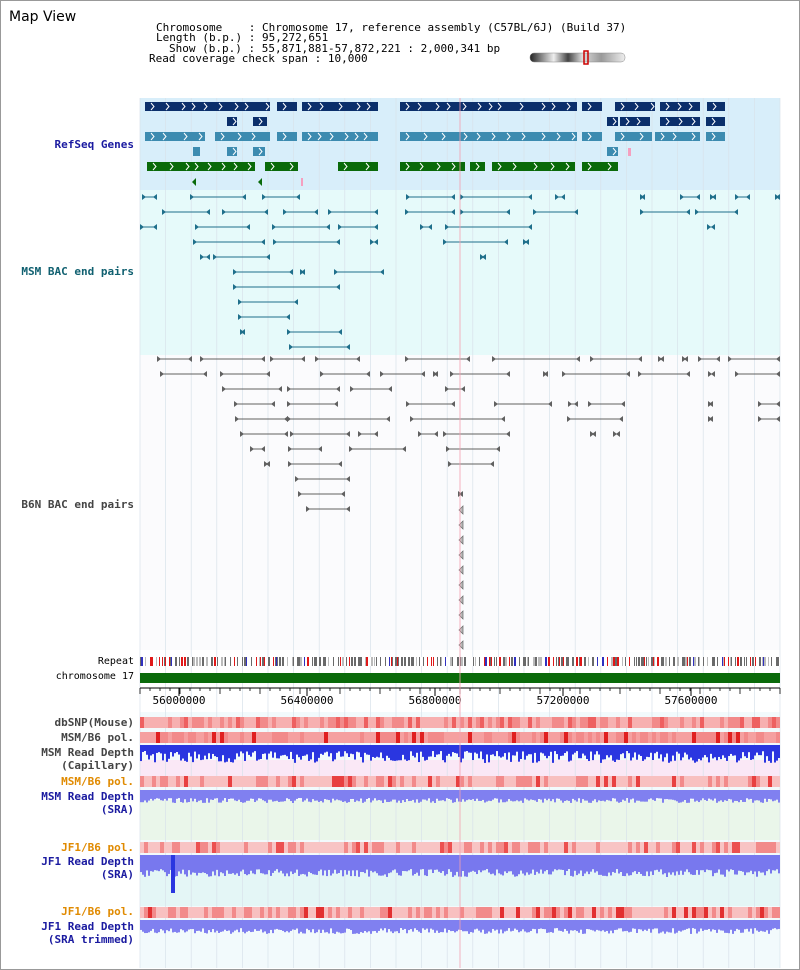 Image resolution: width=800 pixels, height=970 pixels. I want to click on chromosome-ideogram, so click(577, 57).